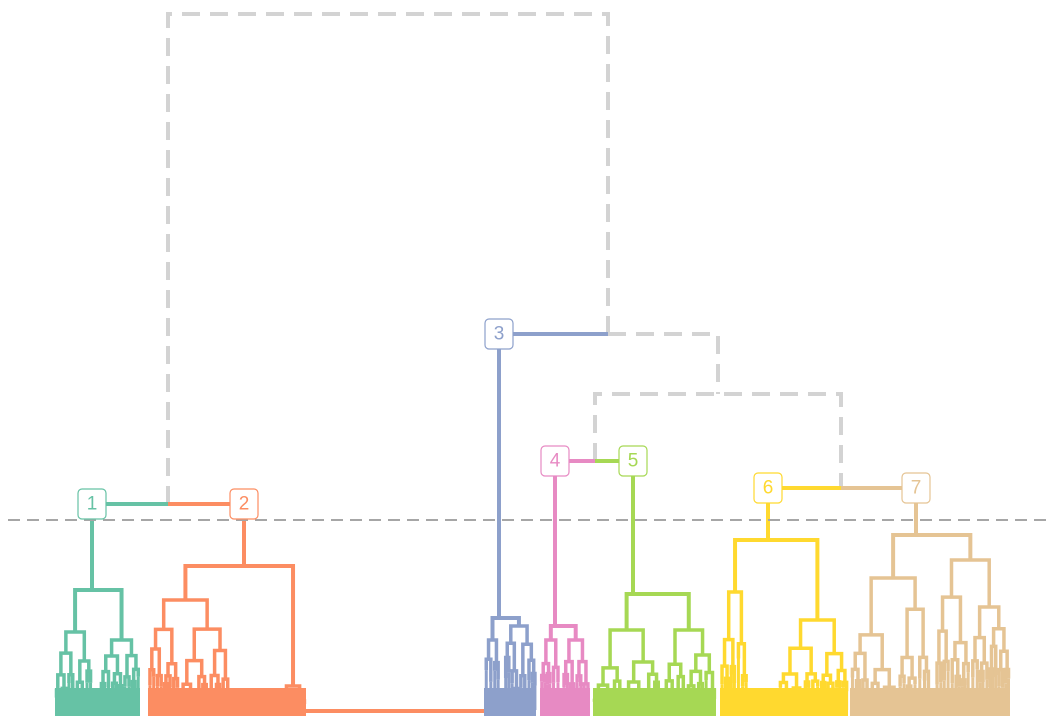 The width and height of the screenshot is (1046, 716). I want to click on cluster-6-leaf-fringe, so click(784, 702).